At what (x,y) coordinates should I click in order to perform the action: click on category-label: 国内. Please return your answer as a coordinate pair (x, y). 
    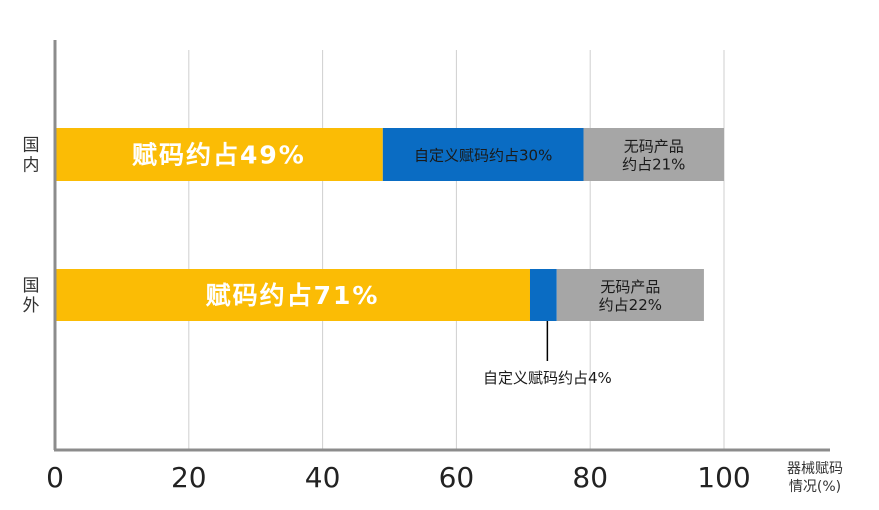
    Looking at the image, I should click on (31, 156).